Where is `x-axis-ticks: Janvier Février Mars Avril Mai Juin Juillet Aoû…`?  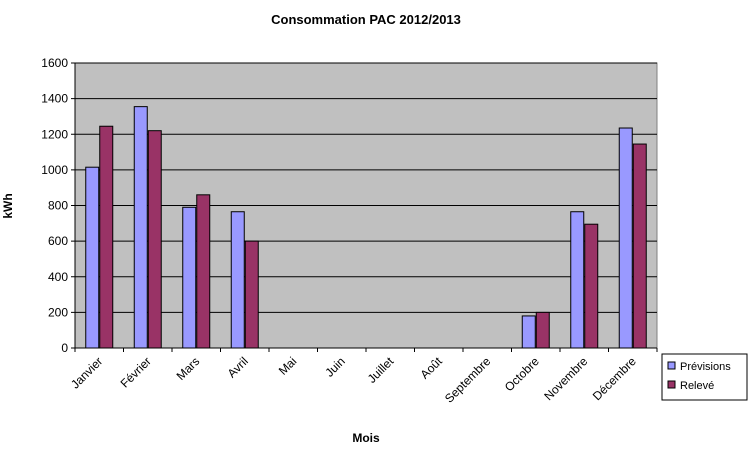
x-axis-ticks: Janvier Février Mars Avril Mai Juin Juillet Aoû… is located at coordinates (363, 377).